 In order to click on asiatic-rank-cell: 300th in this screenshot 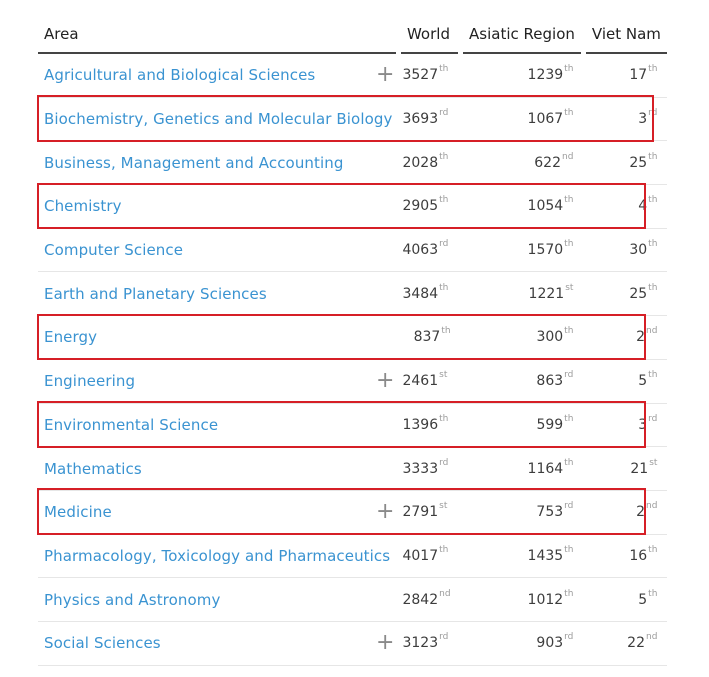, I will do `click(522, 337)`.